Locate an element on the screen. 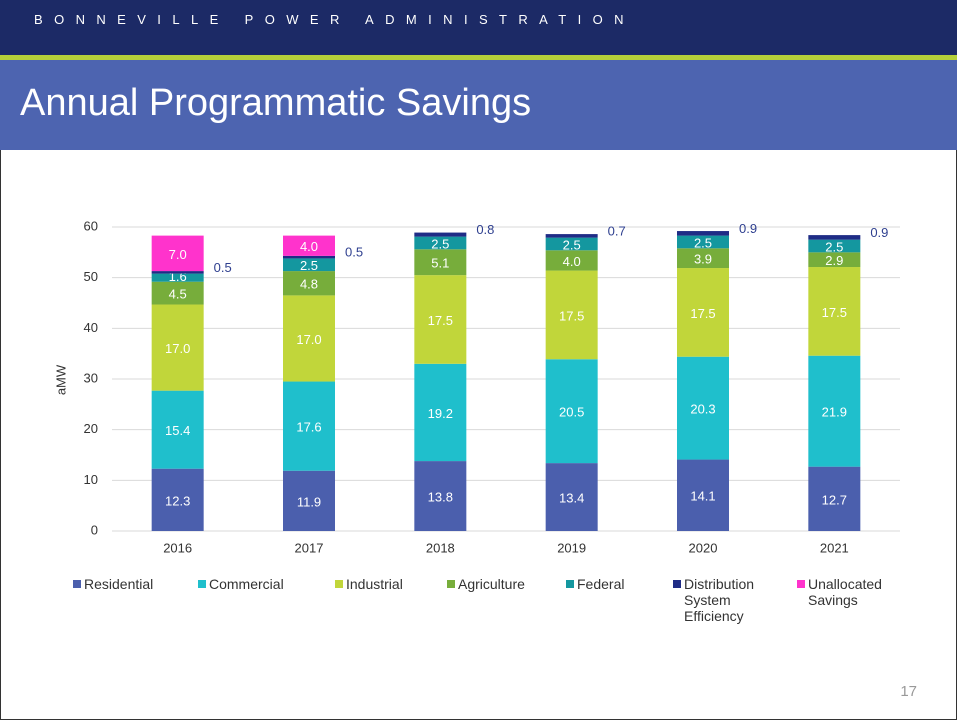 The width and height of the screenshot is (957, 721). data-label: 15.4 is located at coordinates (177, 430).